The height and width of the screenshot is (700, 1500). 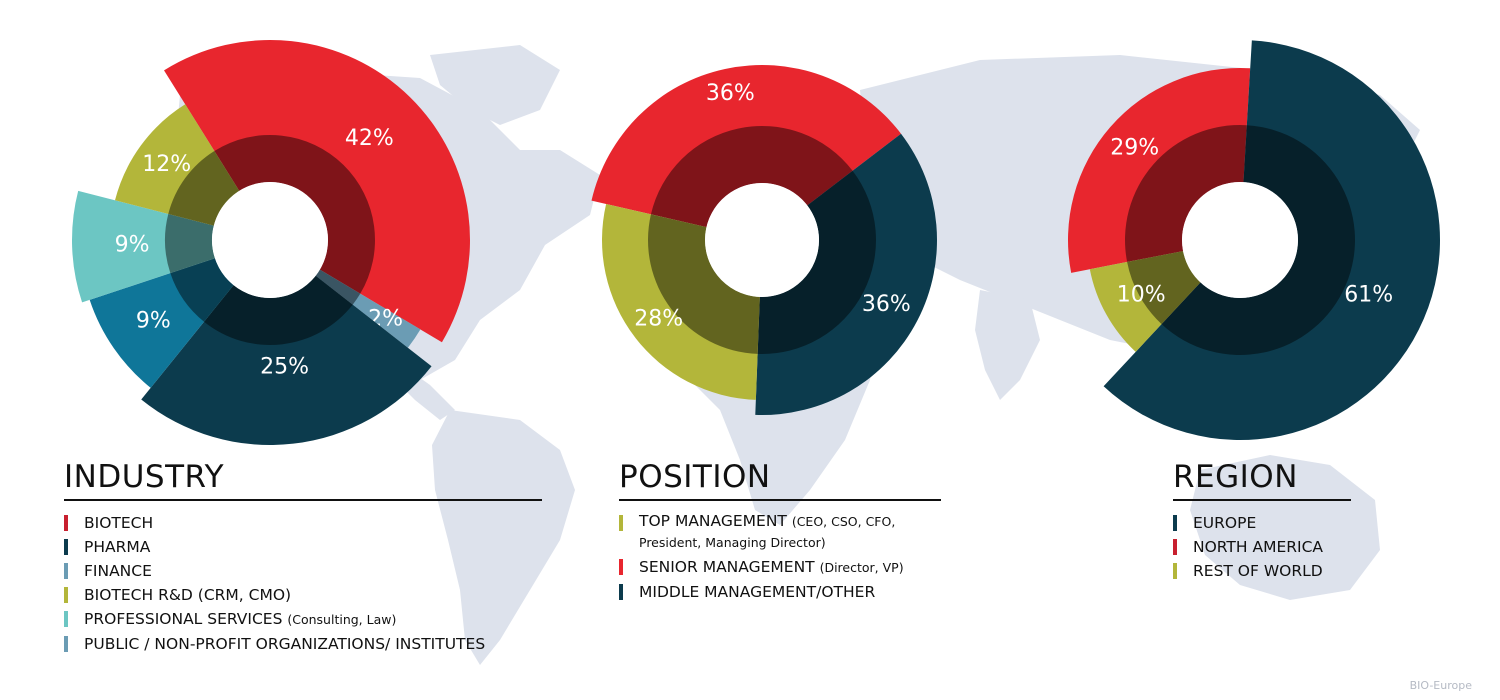 I want to click on slice-biotech-r-d-crm-cmo, so click(x=177, y=165).